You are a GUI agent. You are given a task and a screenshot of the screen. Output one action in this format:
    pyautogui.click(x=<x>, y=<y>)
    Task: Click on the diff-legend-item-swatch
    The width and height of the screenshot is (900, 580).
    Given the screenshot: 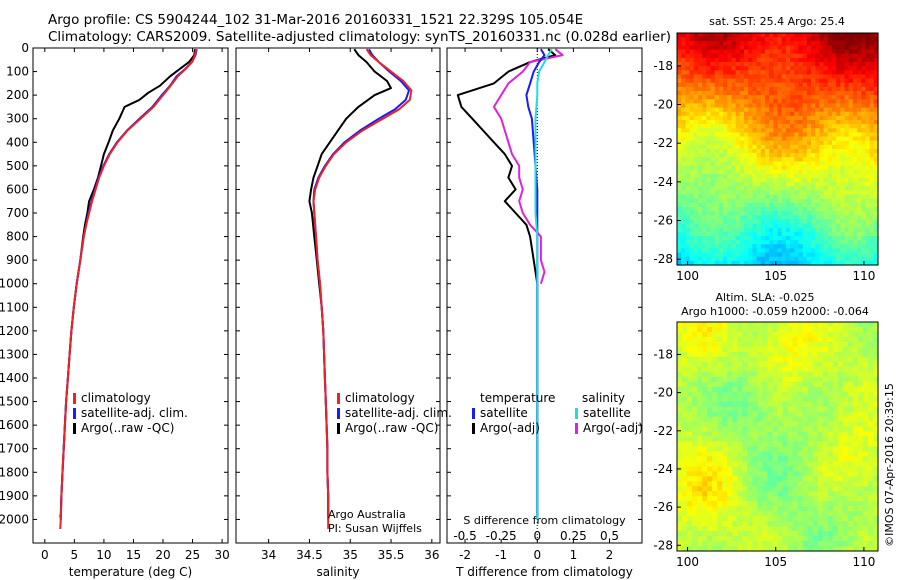 What is the action you would take?
    pyautogui.click(x=576, y=428)
    